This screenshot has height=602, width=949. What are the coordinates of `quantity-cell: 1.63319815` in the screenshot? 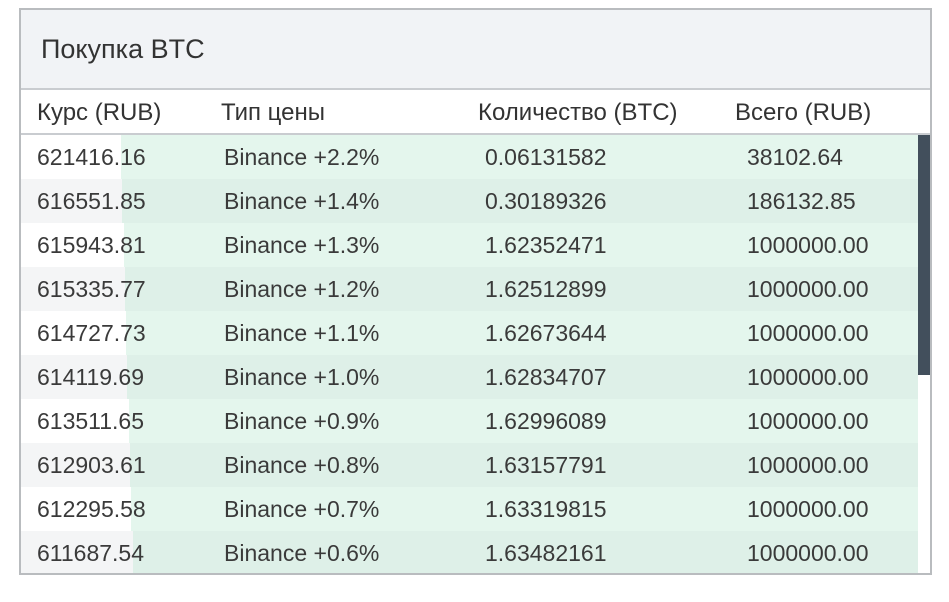 It's located at (546, 509).